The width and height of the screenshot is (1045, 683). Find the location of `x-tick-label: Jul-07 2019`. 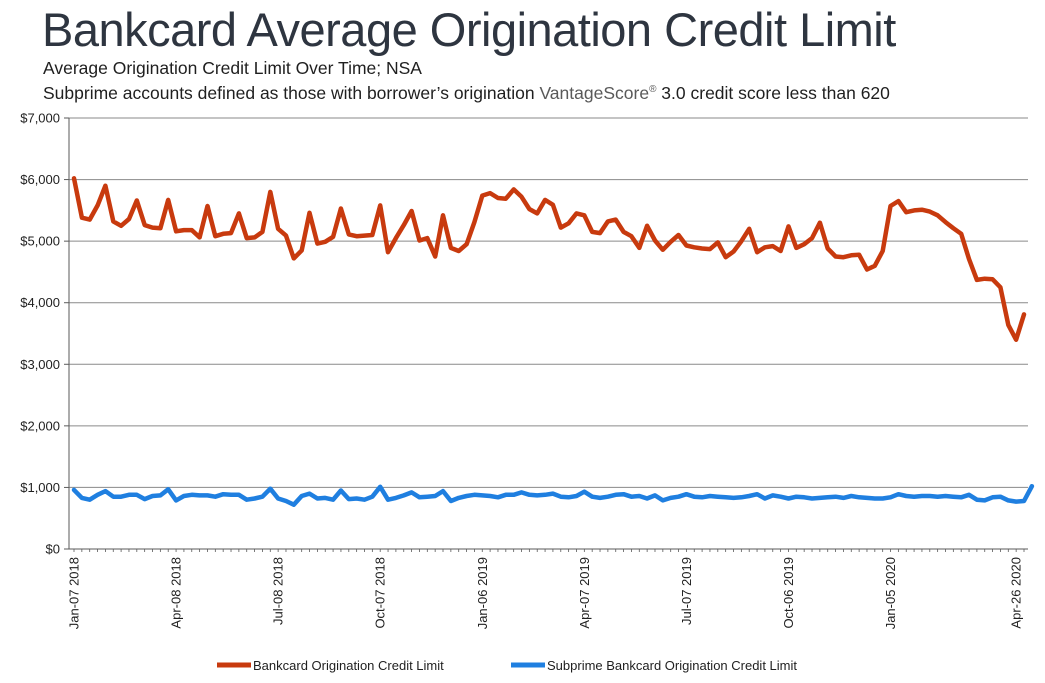

x-tick-label: Jul-07 2019 is located at coordinates (686, 591).